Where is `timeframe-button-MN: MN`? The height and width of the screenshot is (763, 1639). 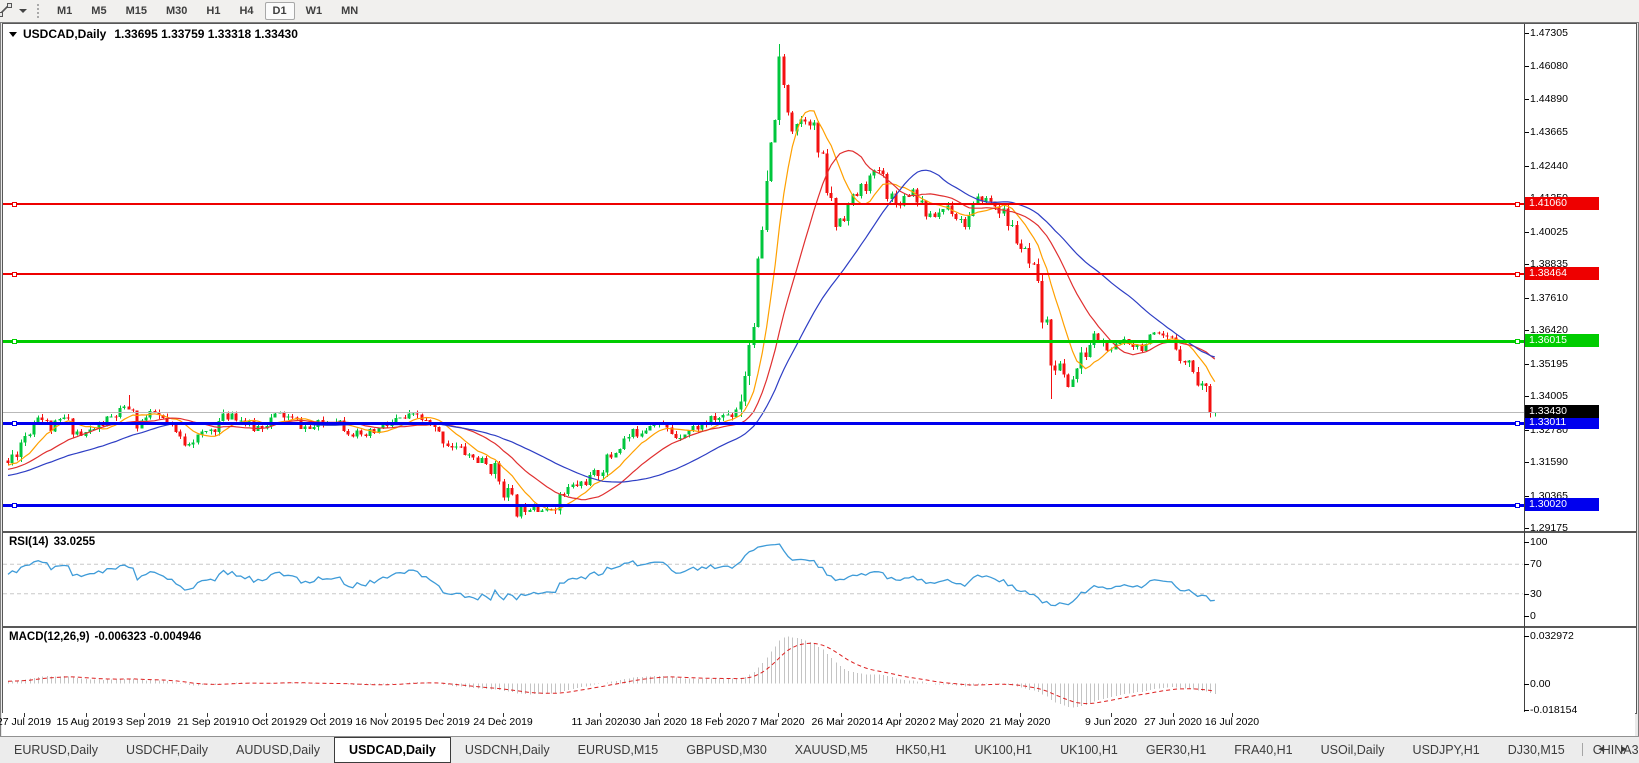 timeframe-button-MN: MN is located at coordinates (350, 11).